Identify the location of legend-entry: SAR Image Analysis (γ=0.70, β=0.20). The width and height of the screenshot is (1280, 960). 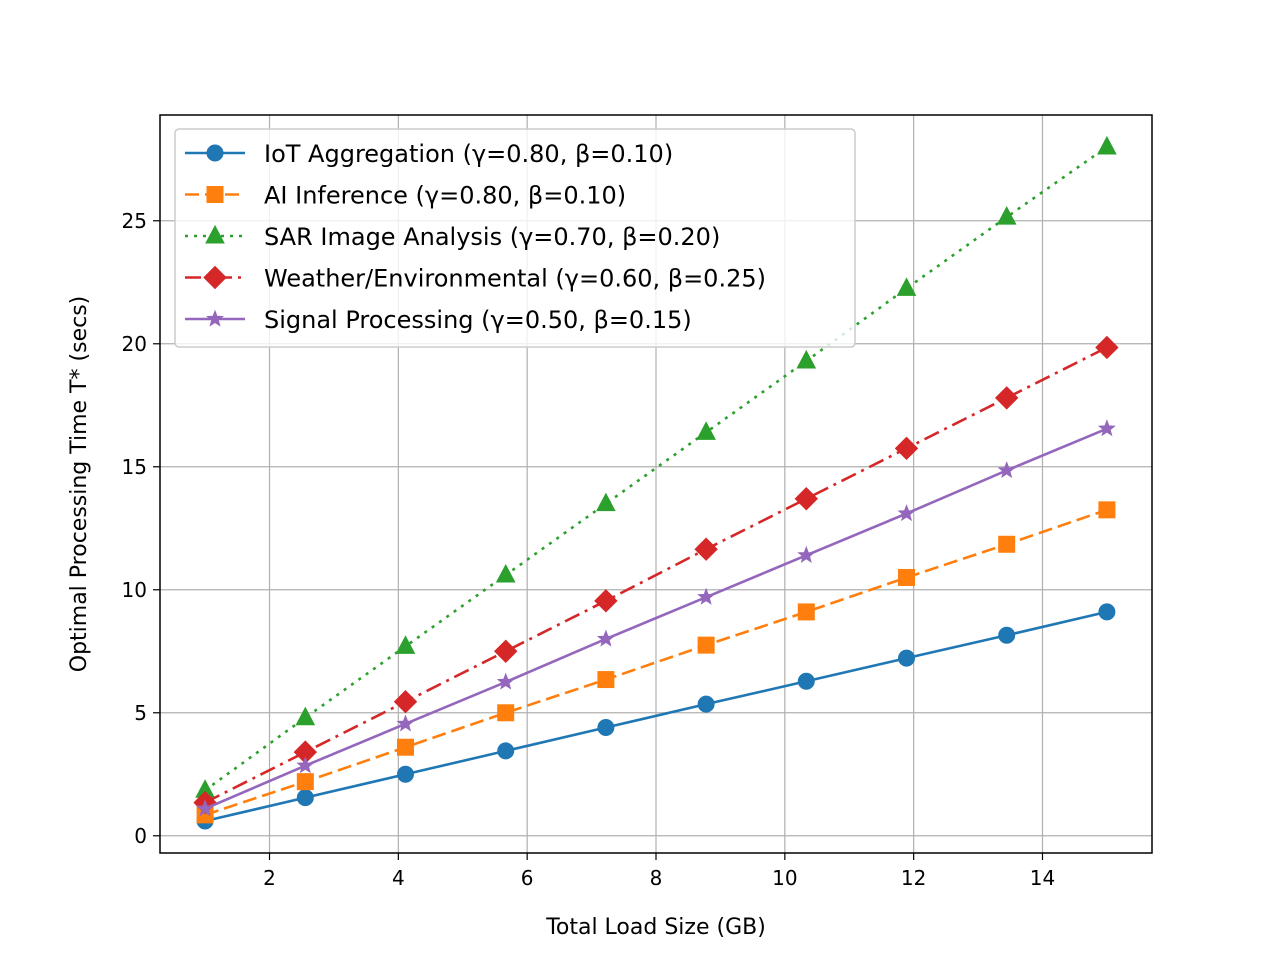
(452, 237).